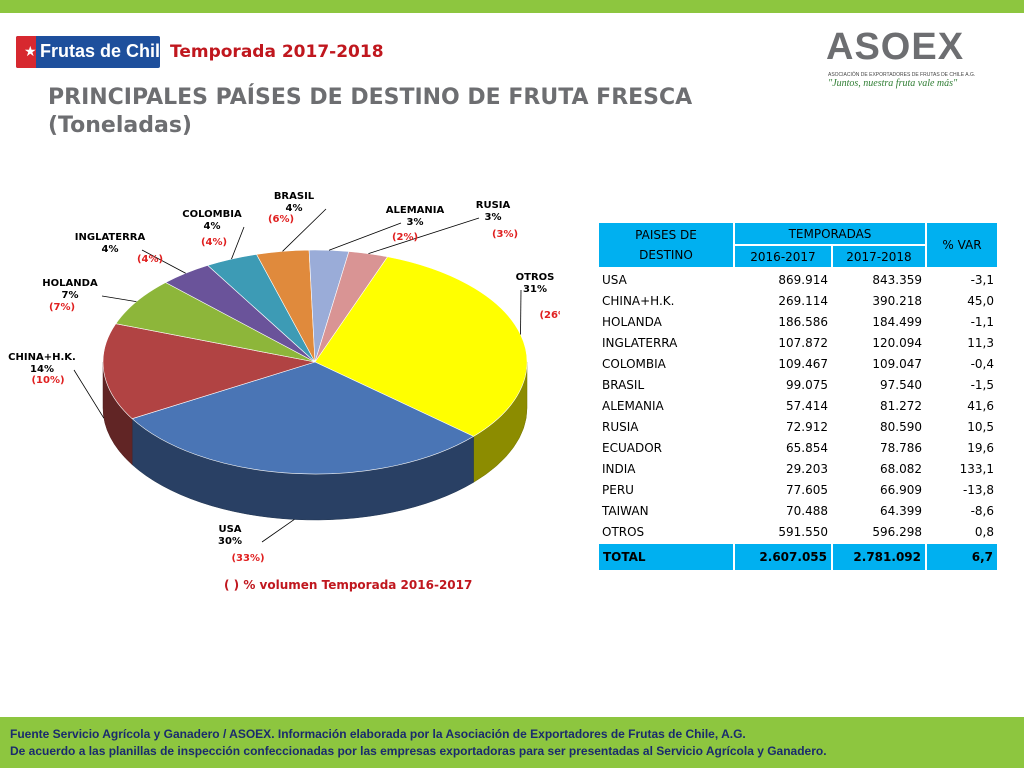  What do you see at coordinates (901, 447) in the screenshot?
I see `cell-2017: 78.786` at bounding box center [901, 447].